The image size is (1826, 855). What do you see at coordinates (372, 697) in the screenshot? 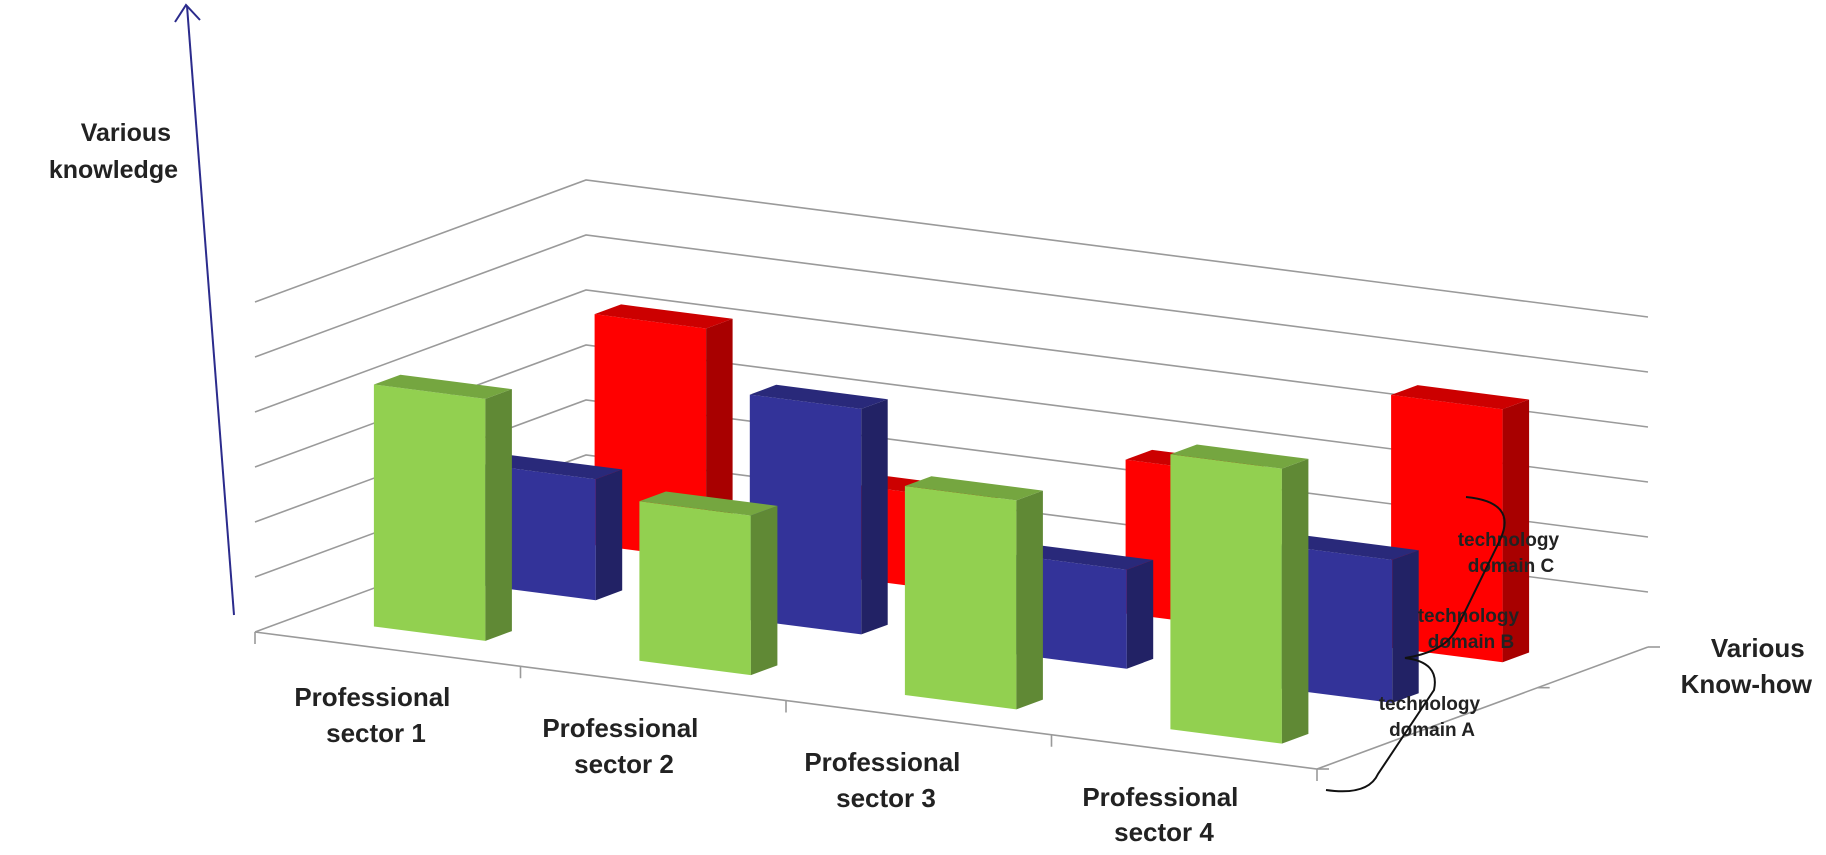
I see `x-tick-label-sector-1-line-1: Professional` at bounding box center [372, 697].